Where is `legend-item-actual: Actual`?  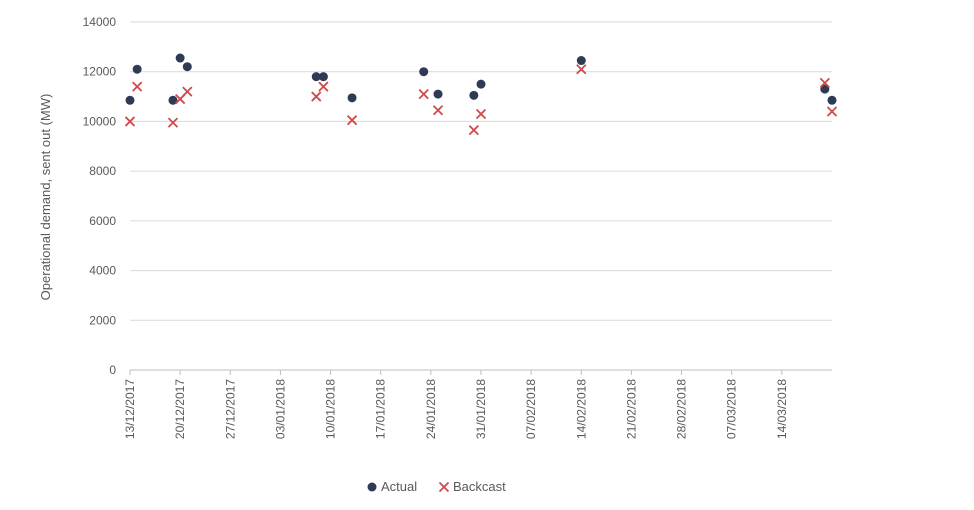 legend-item-actual: Actual is located at coordinates (392, 486).